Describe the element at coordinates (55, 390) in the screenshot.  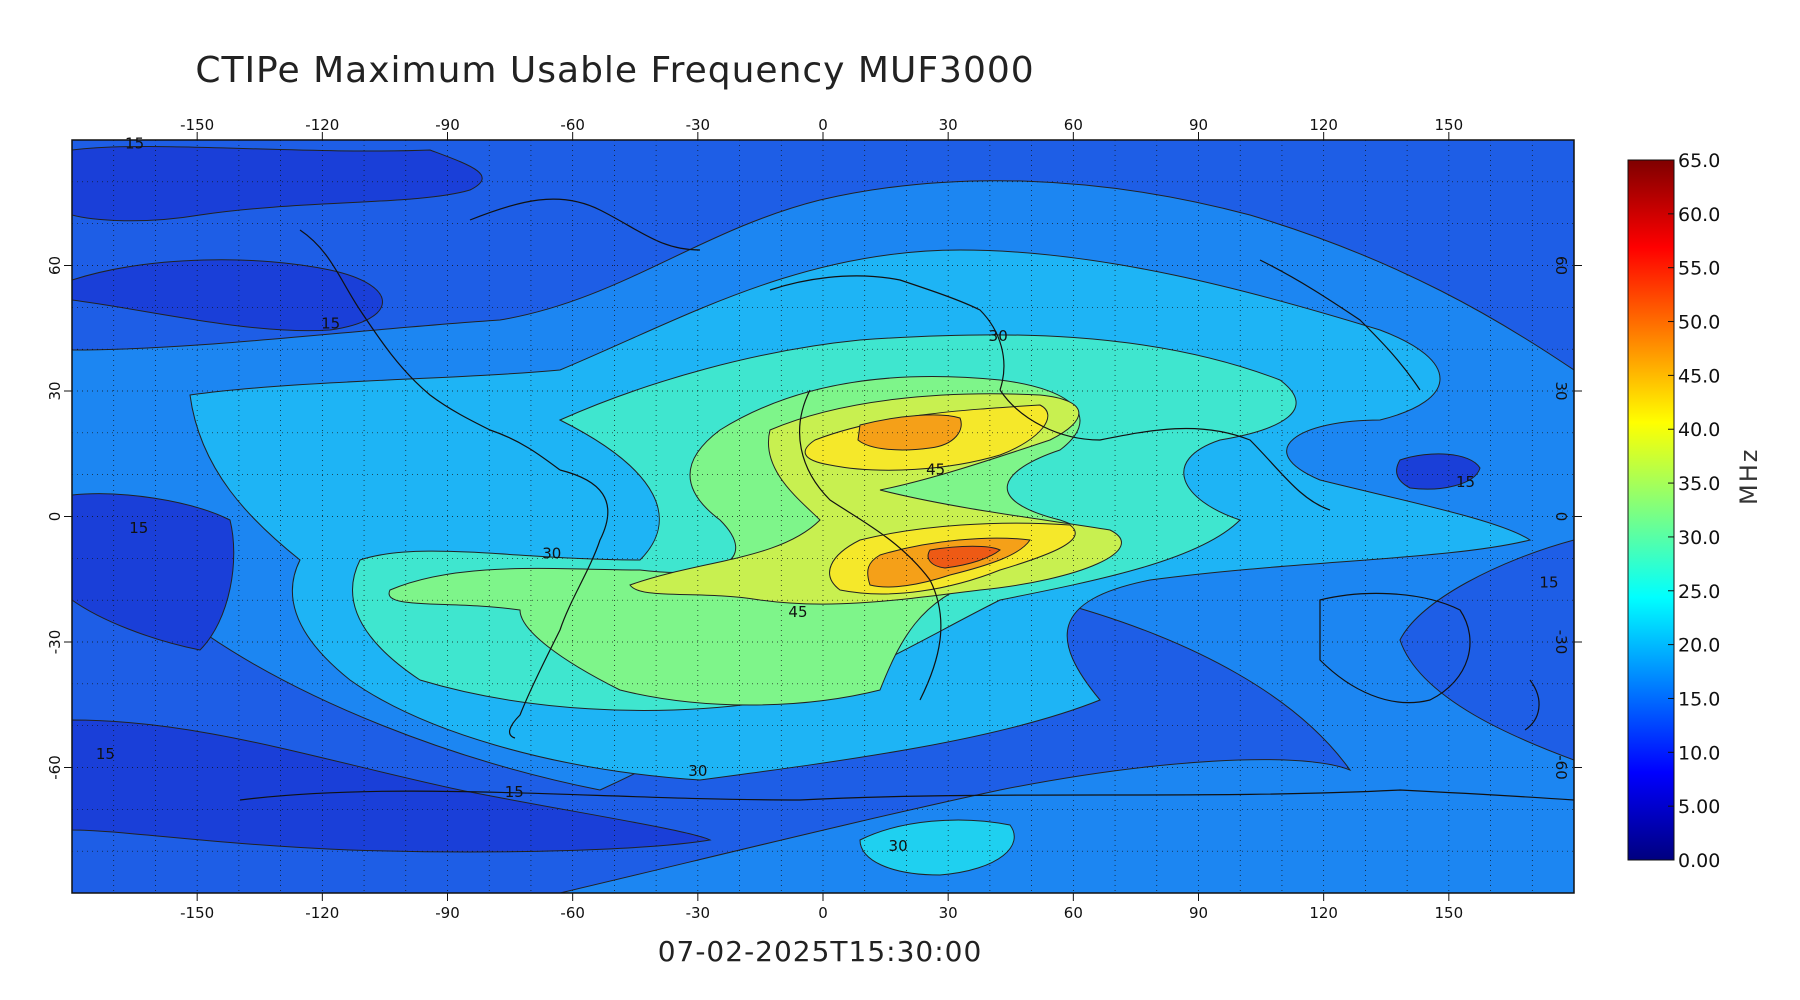
I see `lat-tick-label-left: 30` at that location.